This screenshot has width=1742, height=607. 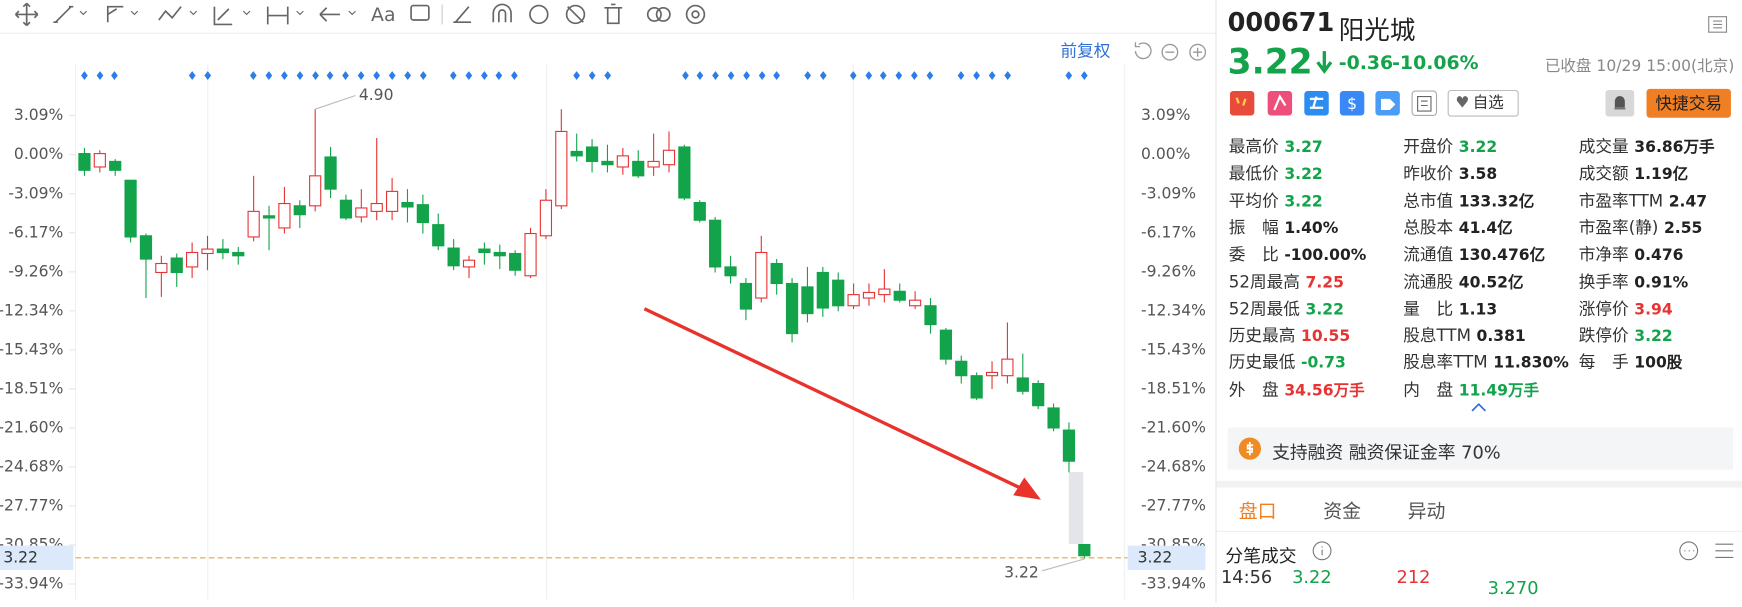 What do you see at coordinates (1683, 228) in the screenshot?
I see `quote-value: 2.55` at bounding box center [1683, 228].